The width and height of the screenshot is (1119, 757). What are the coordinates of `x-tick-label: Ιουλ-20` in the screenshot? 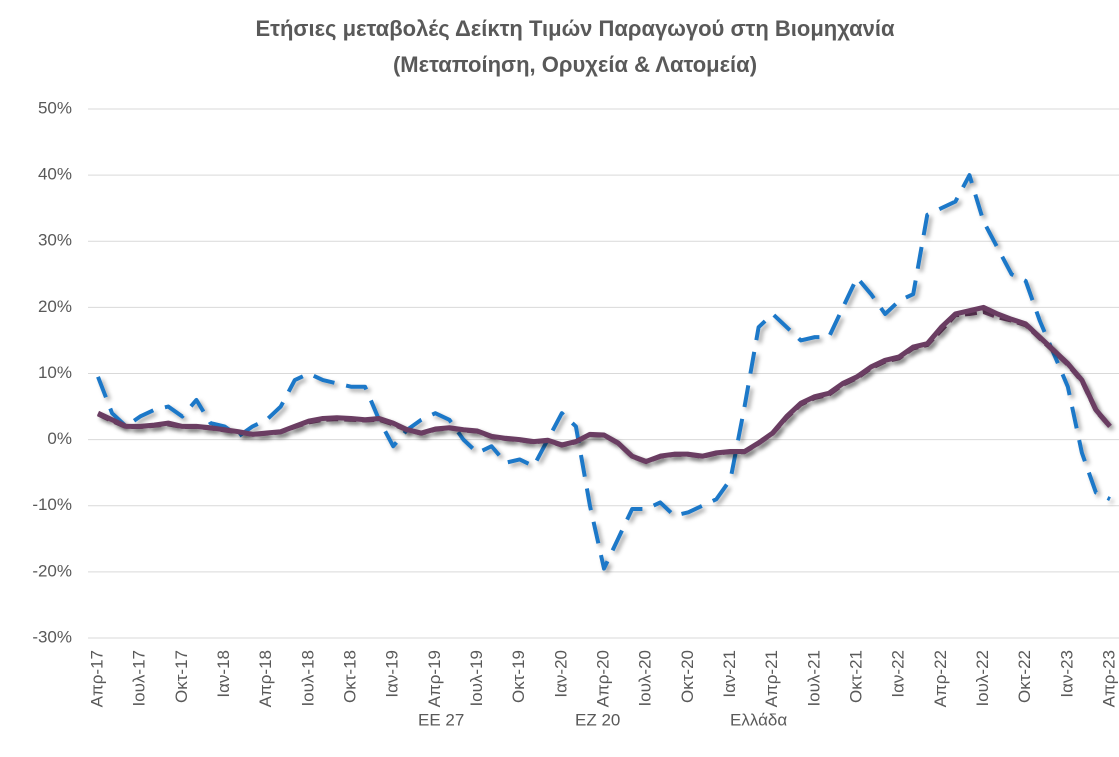 It's located at (645, 678).